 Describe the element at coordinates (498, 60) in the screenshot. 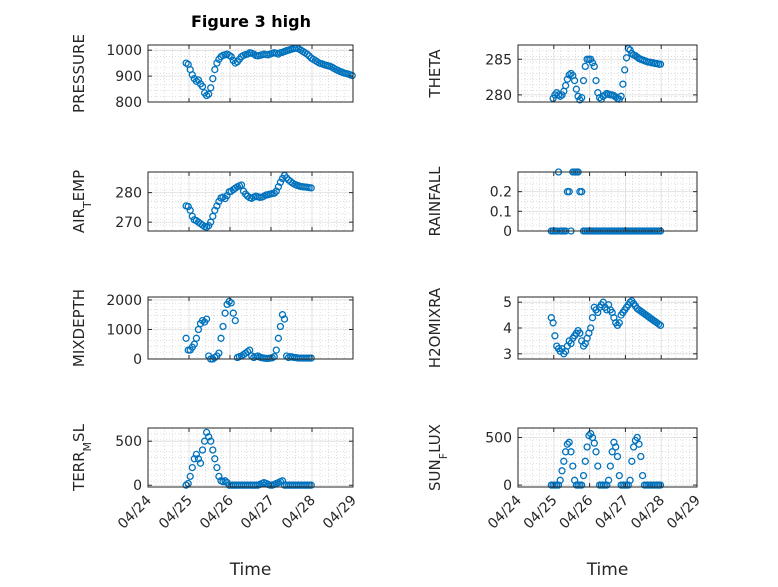

I see `y-tick-label: 285` at that location.